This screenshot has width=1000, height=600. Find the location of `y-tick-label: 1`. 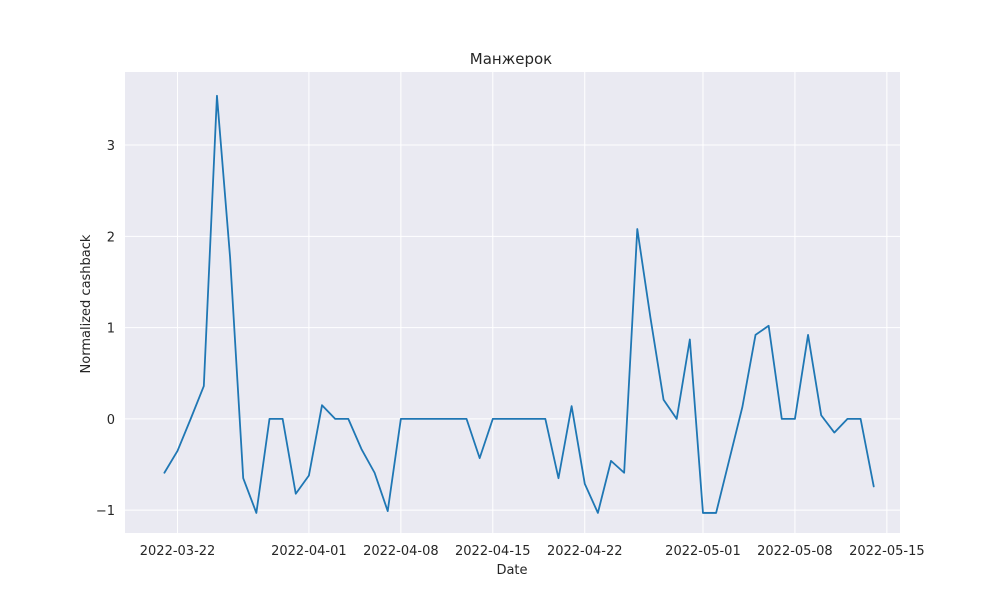

y-tick-label: 1 is located at coordinates (111, 329).